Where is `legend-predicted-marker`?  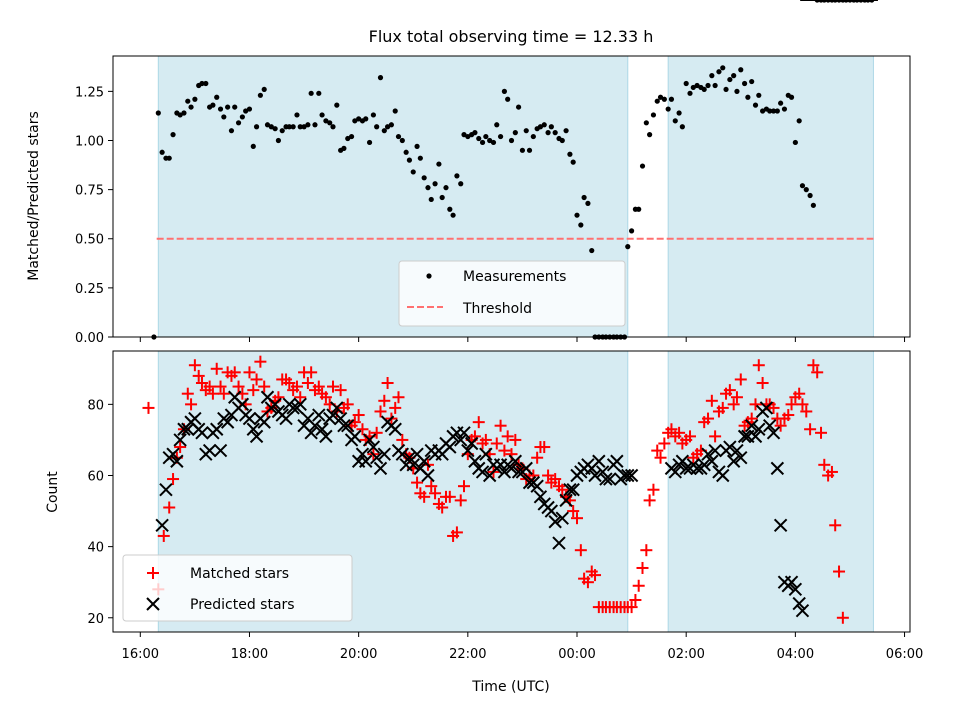 legend-predicted-marker is located at coordinates (153, 604).